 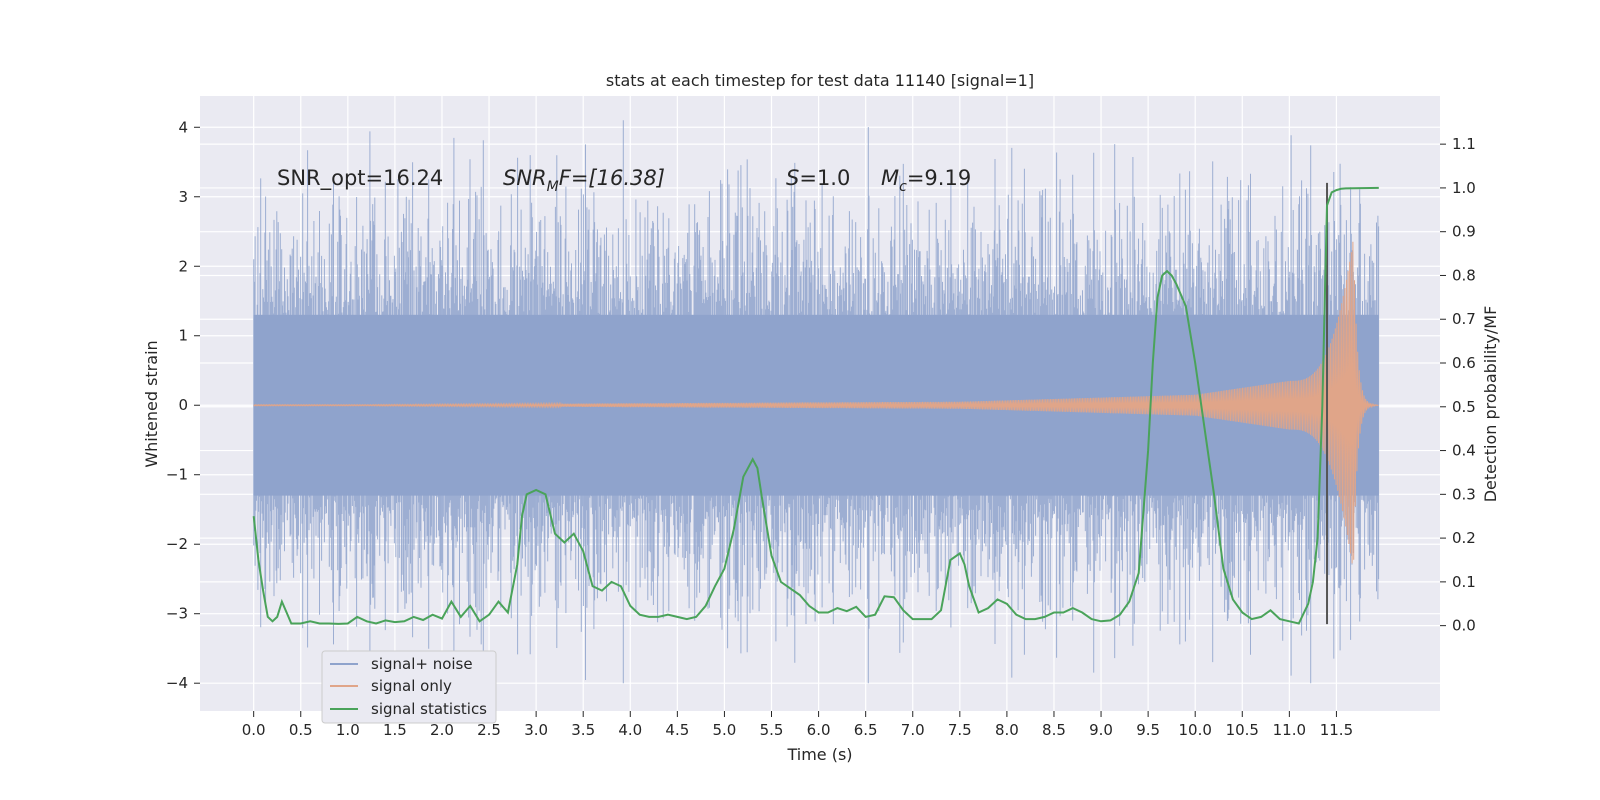 I want to click on x-tick-label-15: 7.5, so click(x=960, y=730).